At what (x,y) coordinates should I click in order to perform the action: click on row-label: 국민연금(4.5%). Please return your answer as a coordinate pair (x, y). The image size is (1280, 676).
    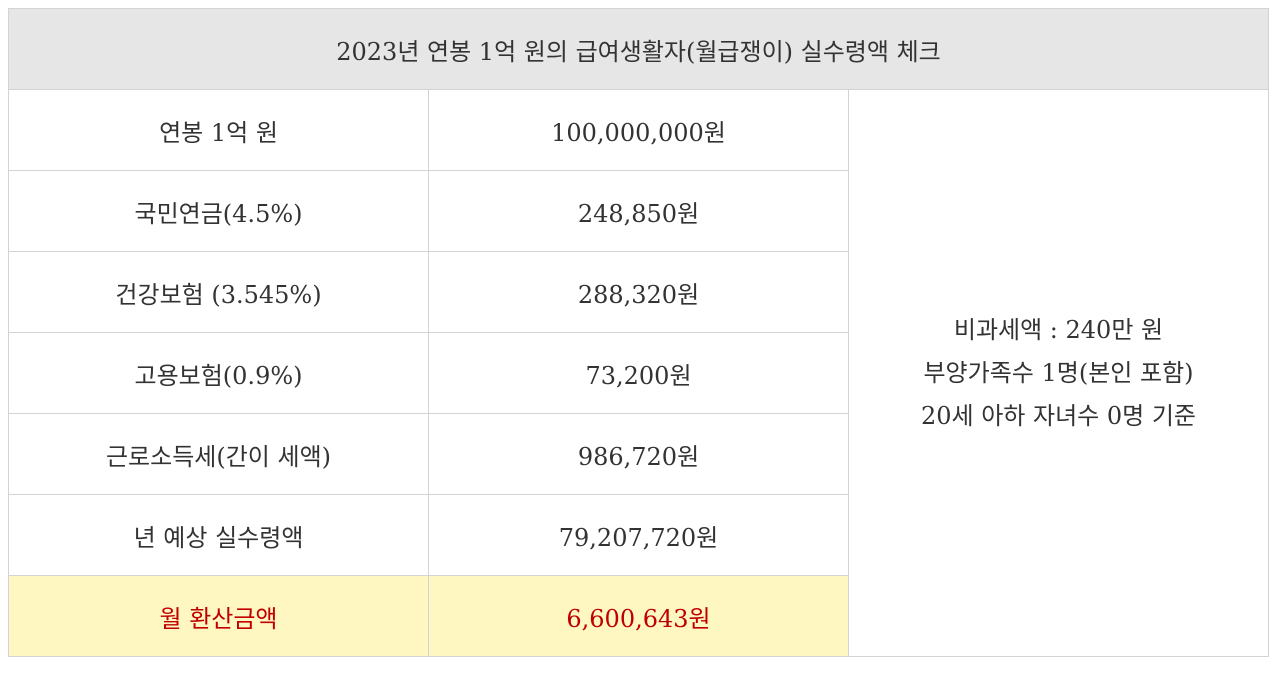
    Looking at the image, I should click on (218, 211).